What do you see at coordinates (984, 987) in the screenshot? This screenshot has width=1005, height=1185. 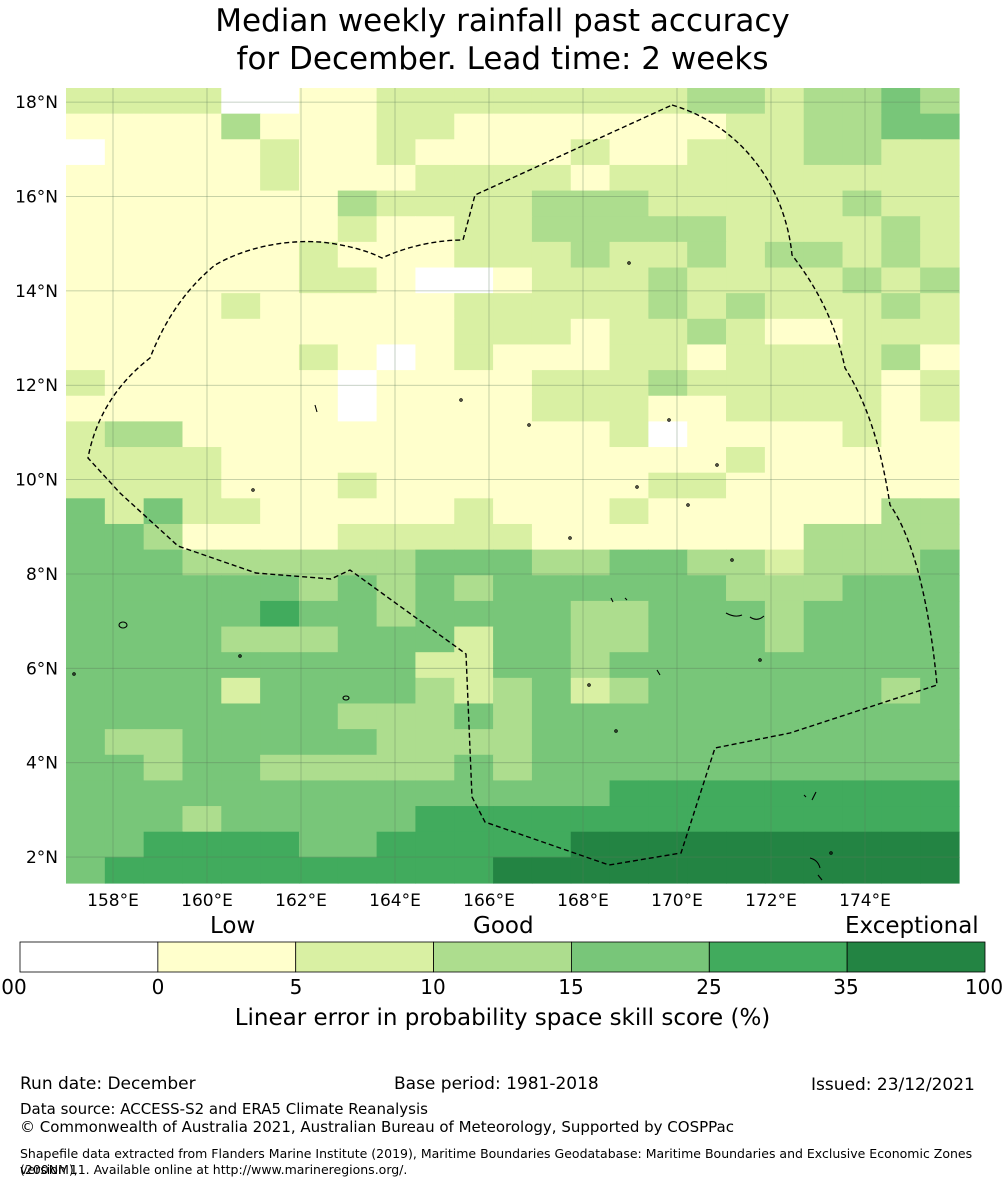 I see `colorbar-tick: 100` at bounding box center [984, 987].